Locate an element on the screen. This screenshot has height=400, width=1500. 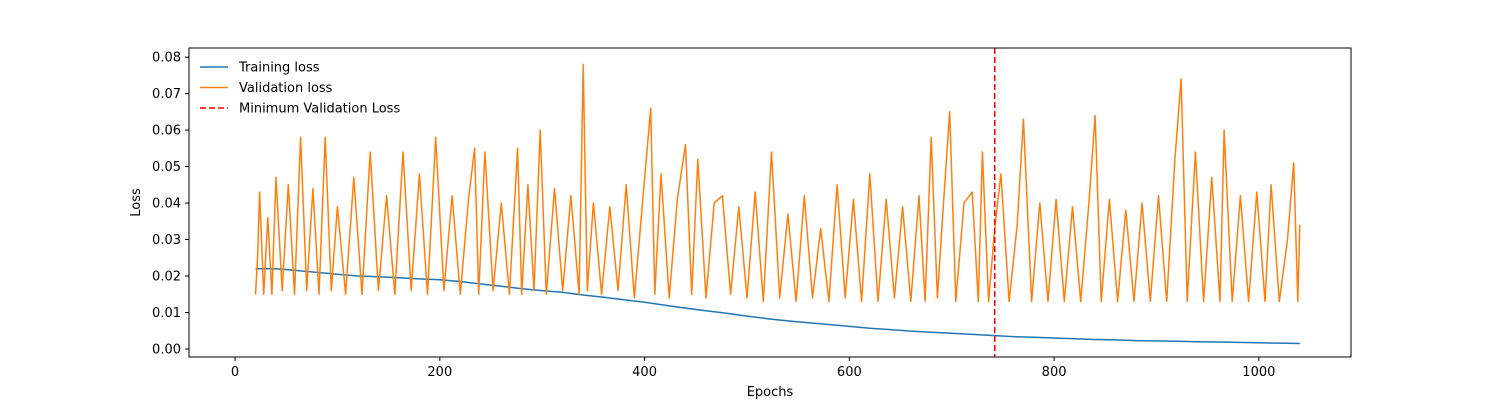
x-axis: 0 200 400 600 800 1000 is located at coordinates (753, 368).